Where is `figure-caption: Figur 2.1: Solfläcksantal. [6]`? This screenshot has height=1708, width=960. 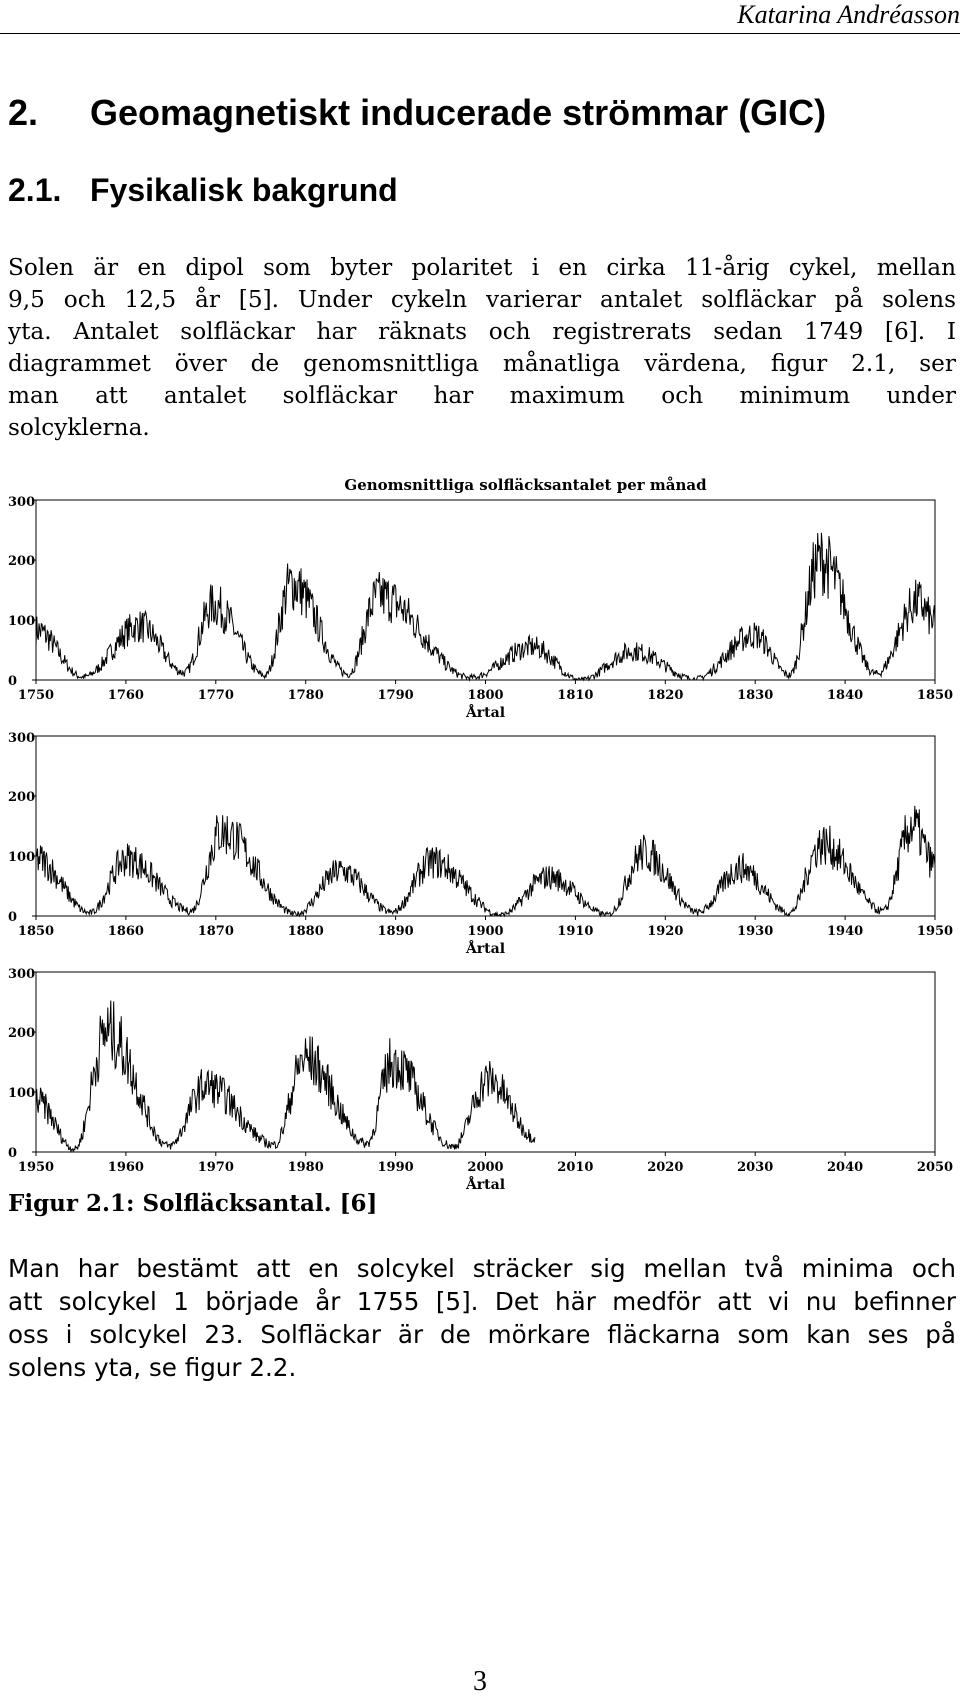
figure-caption: Figur 2.1: Solfläcksantal. [6] is located at coordinates (193, 1203).